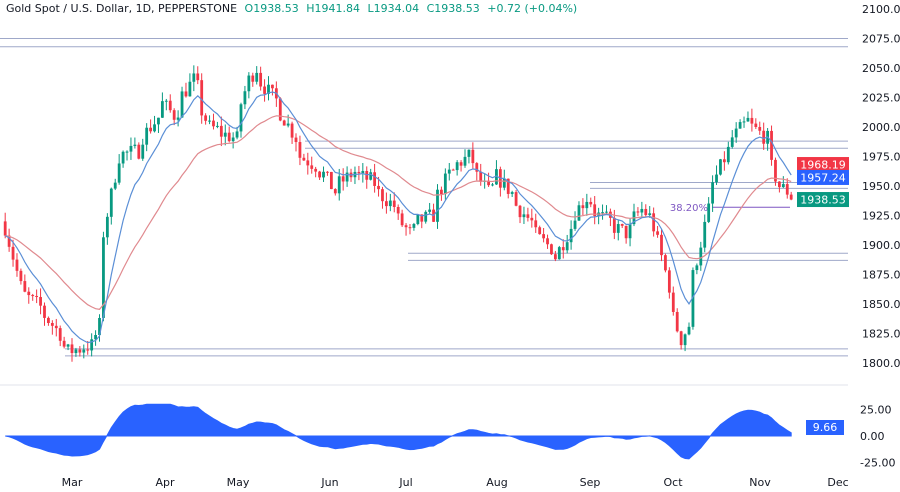  I want to click on price-axis-label: 2050.00, so click(881, 68).